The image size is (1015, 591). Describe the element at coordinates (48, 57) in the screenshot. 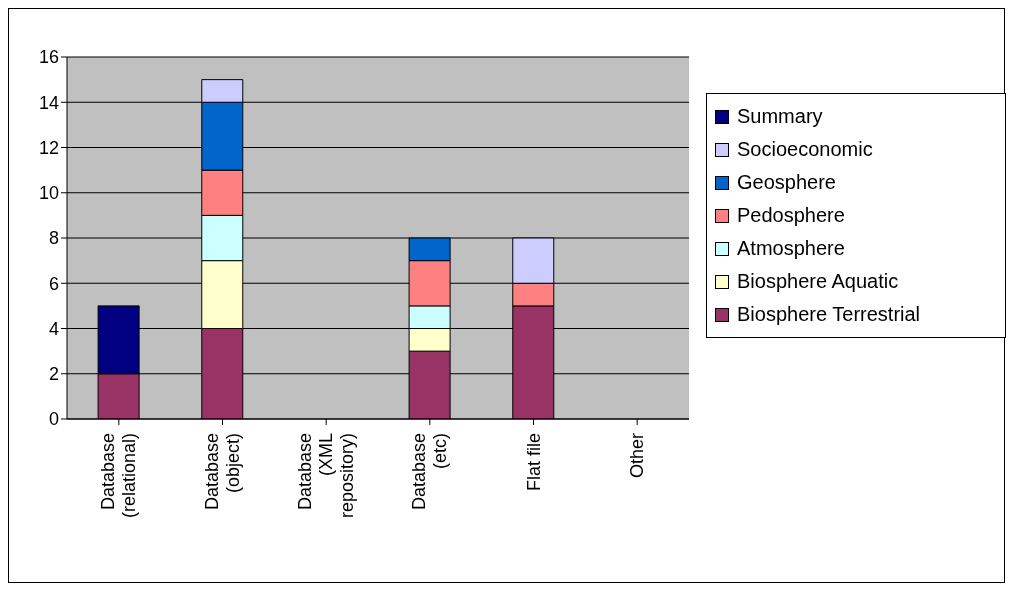

I see `y-tick-label: 16` at that location.